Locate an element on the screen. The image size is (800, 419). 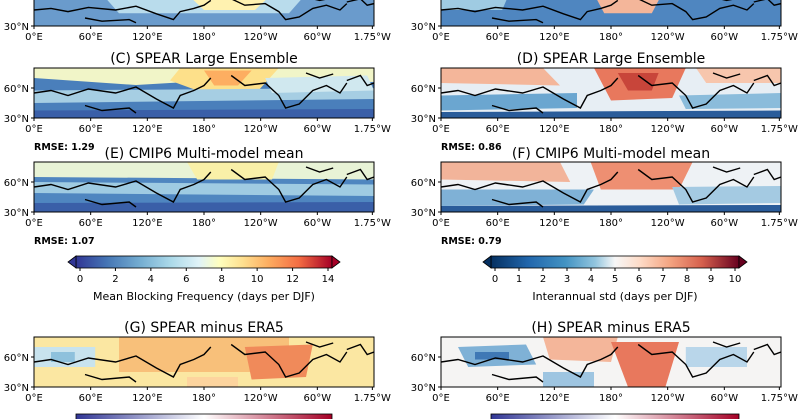
colorbar-tick-label: 12 is located at coordinates (292, 279).